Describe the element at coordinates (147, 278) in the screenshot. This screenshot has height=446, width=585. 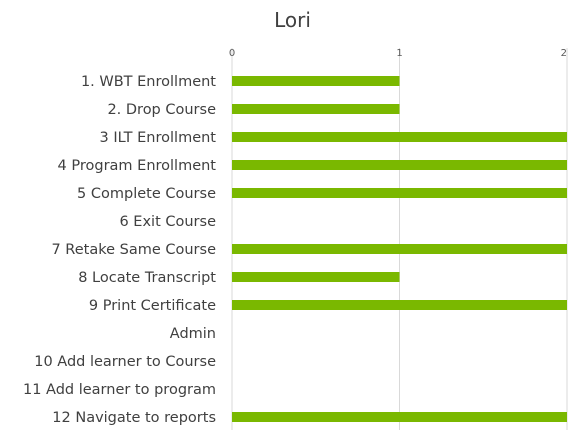
I see `category-label: 8 Locate Transcript` at that location.